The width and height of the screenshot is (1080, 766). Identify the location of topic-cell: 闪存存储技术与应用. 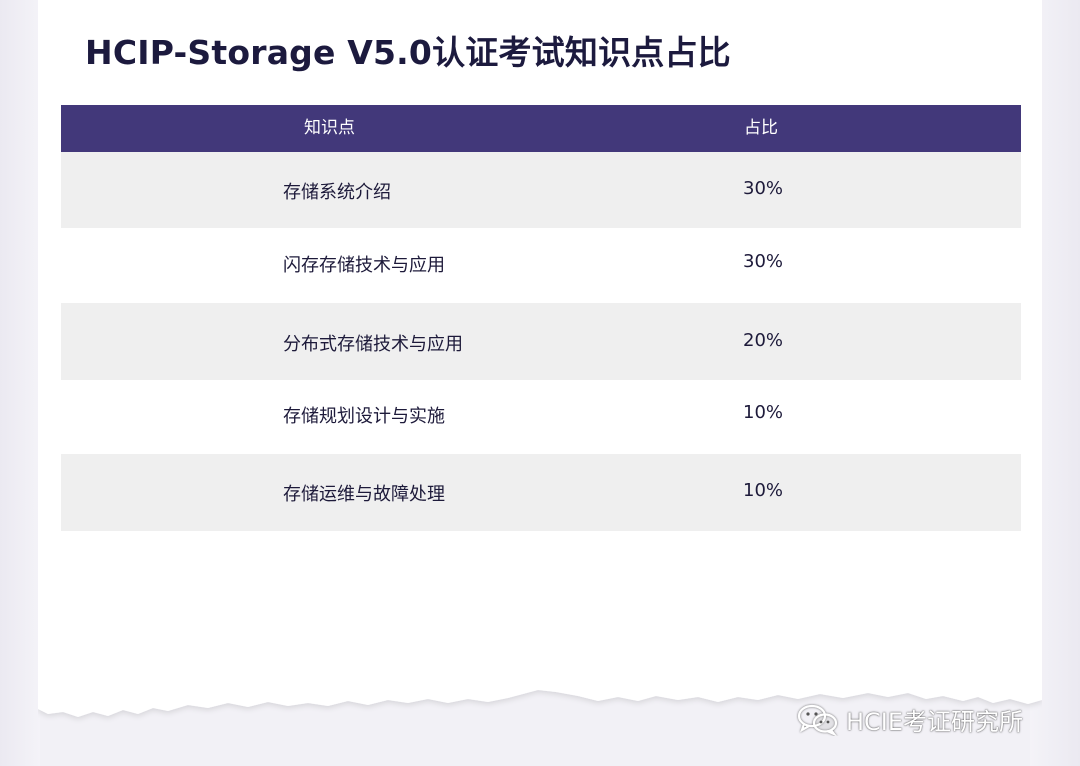
(364, 265).